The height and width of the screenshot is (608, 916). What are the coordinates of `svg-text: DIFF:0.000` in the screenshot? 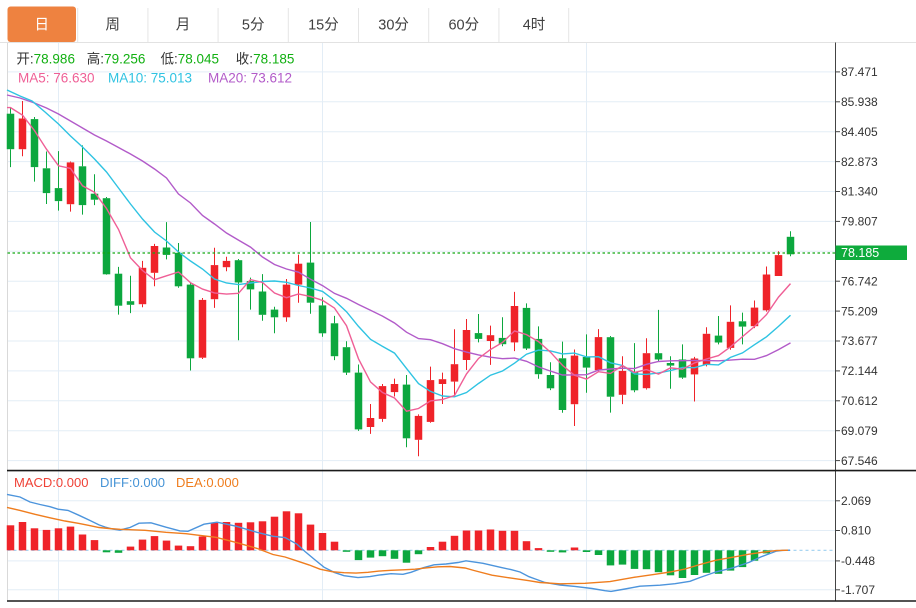 It's located at (132, 482).